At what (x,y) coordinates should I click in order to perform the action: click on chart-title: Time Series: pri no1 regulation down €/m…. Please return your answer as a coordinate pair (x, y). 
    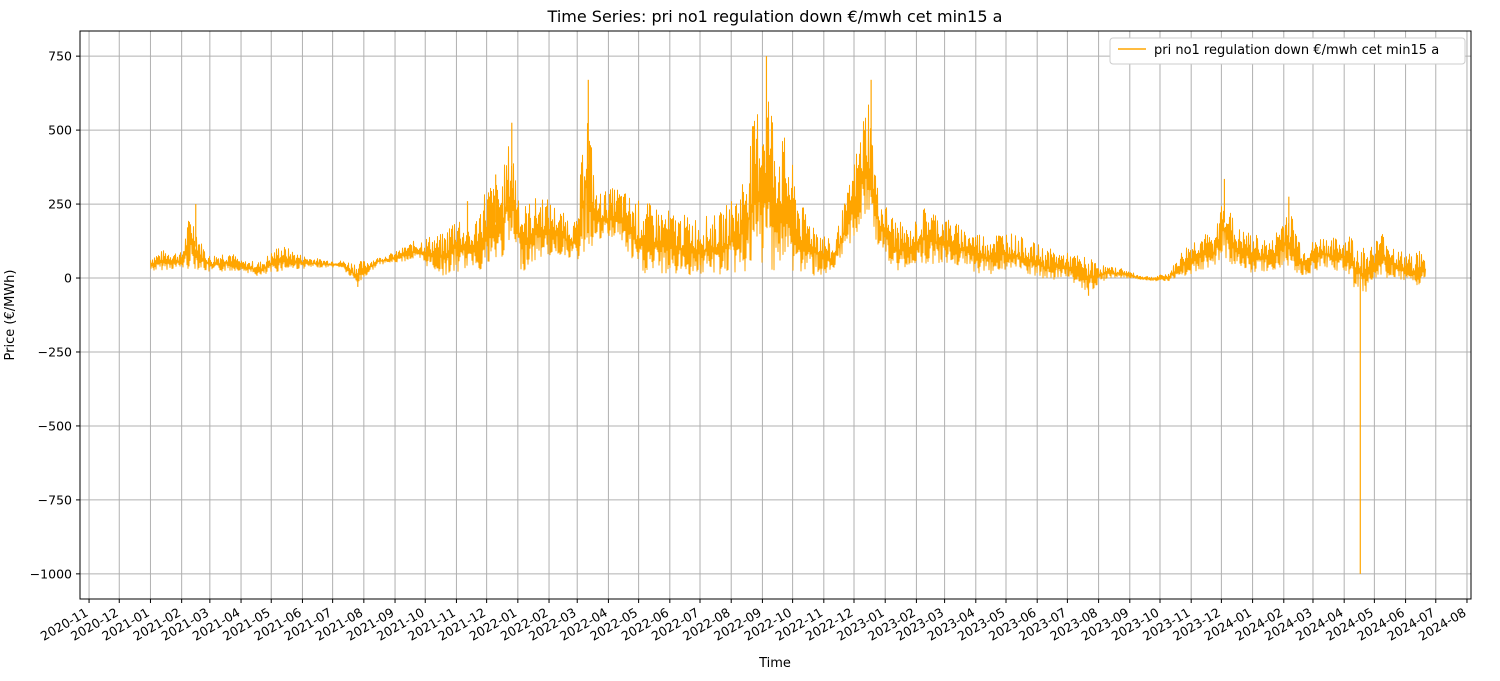
    Looking at the image, I should click on (775, 16).